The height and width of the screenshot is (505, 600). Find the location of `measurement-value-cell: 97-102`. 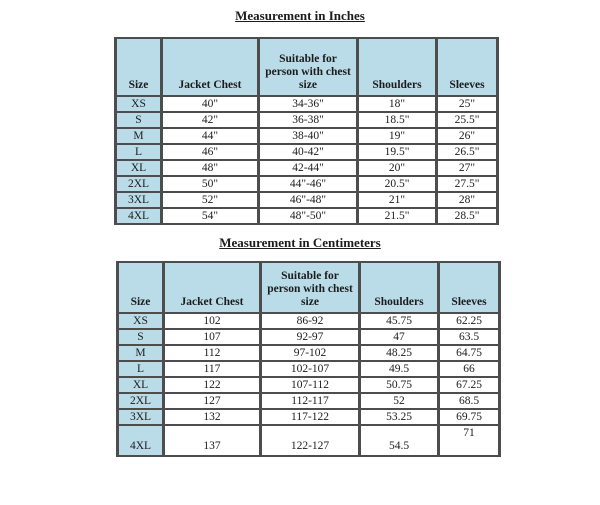

measurement-value-cell: 97-102 is located at coordinates (310, 353).